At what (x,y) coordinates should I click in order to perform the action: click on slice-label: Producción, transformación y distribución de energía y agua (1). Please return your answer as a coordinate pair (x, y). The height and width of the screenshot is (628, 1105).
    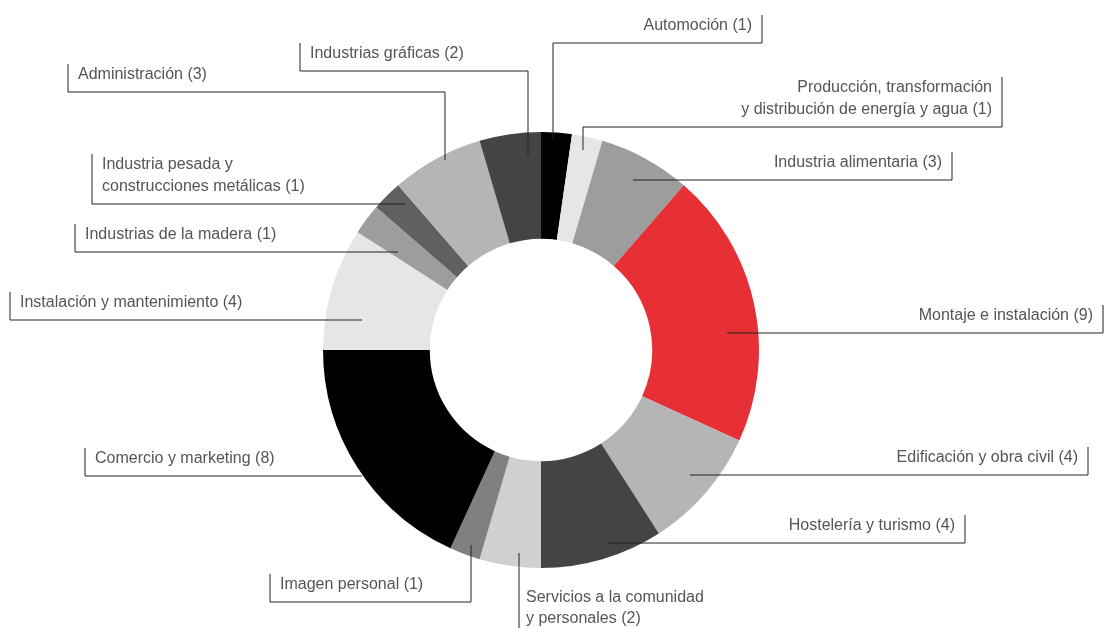
    Looking at the image, I should click on (866, 97).